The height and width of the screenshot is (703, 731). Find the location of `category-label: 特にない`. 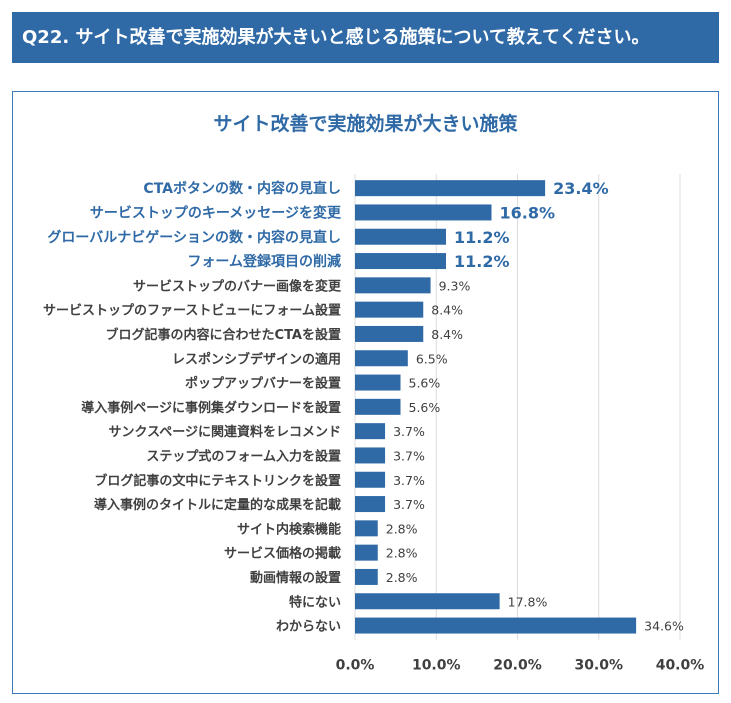

category-label: 特にない is located at coordinates (315, 602).